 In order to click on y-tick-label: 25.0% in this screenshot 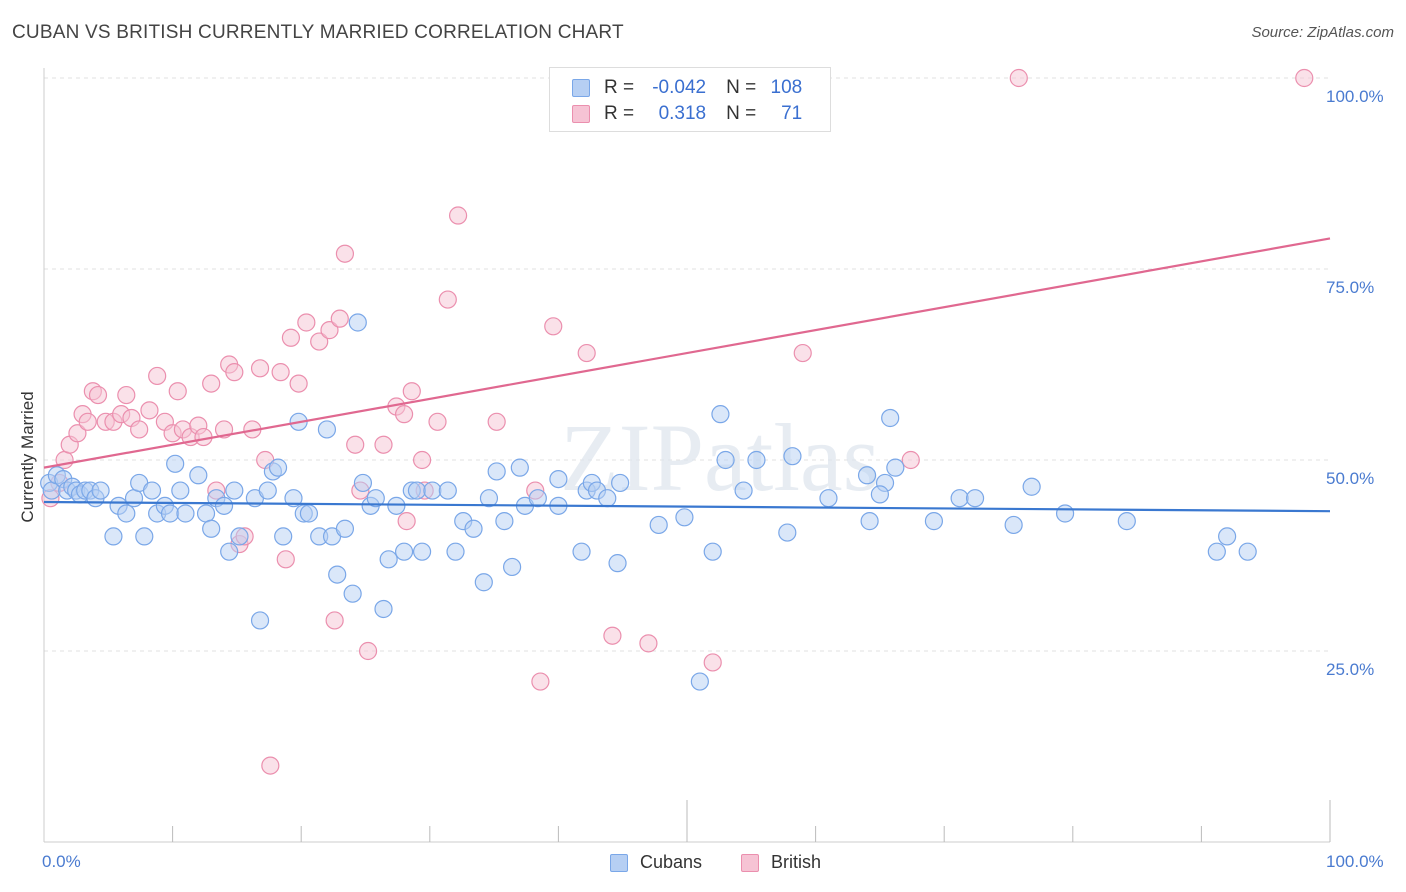, I will do `click(1350, 669)`.